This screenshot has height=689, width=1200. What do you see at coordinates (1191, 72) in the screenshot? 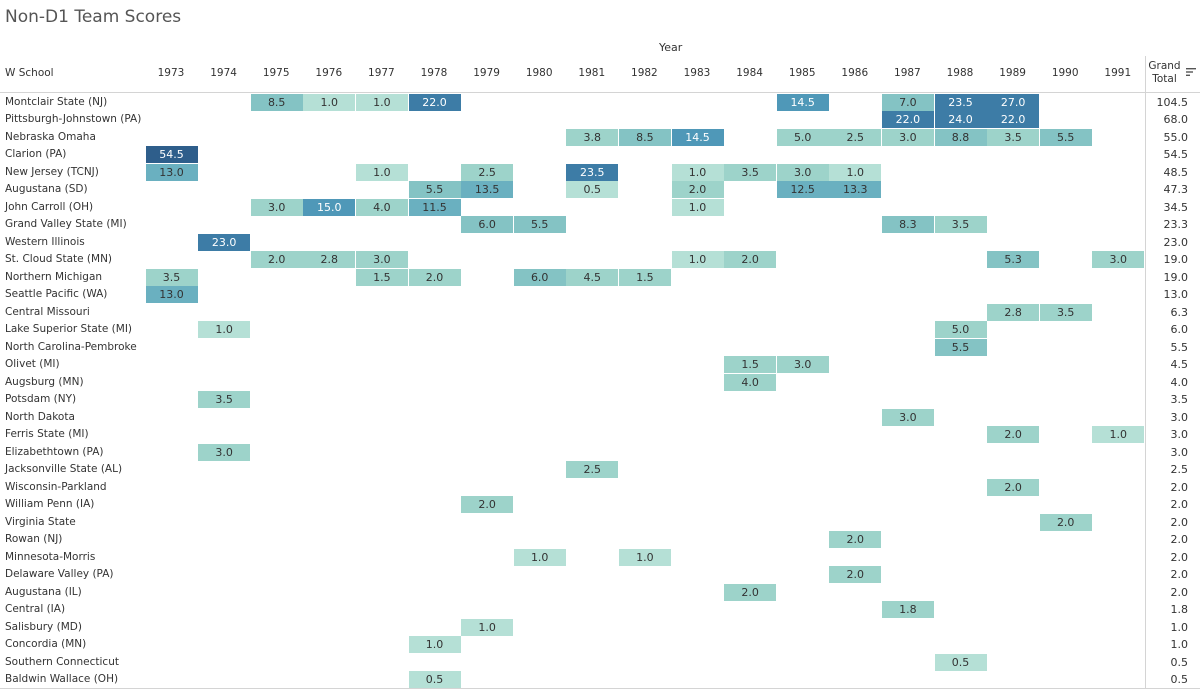
I see `sort-descending-icon` at bounding box center [1191, 72].